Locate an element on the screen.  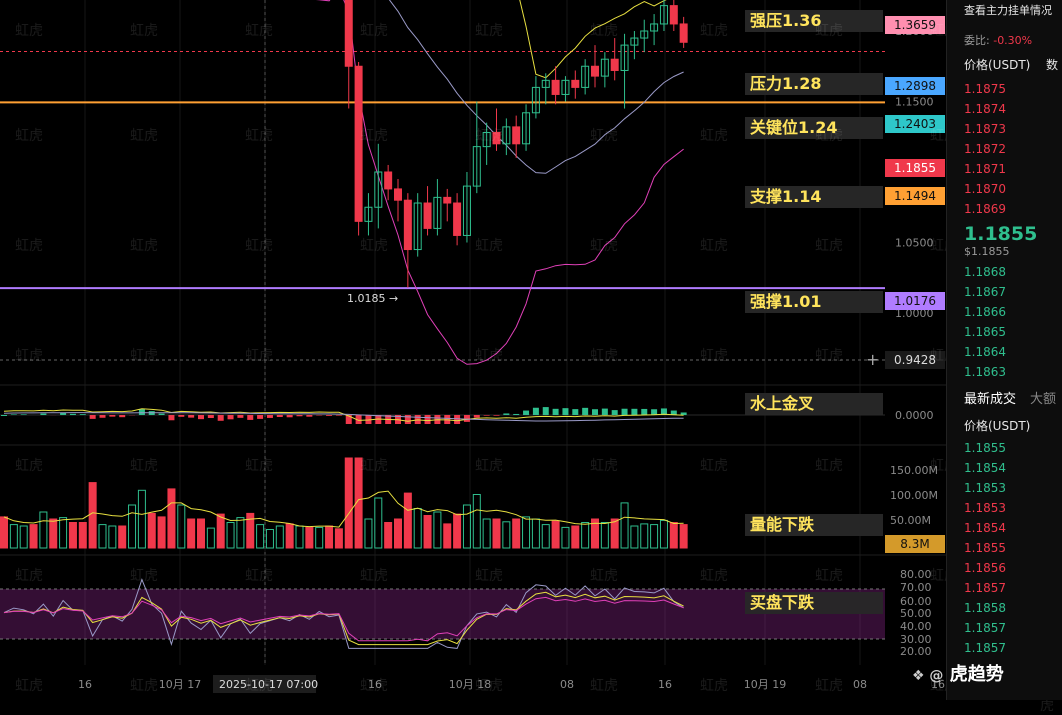
ask-row: 1.1869 is located at coordinates (1004, 209).